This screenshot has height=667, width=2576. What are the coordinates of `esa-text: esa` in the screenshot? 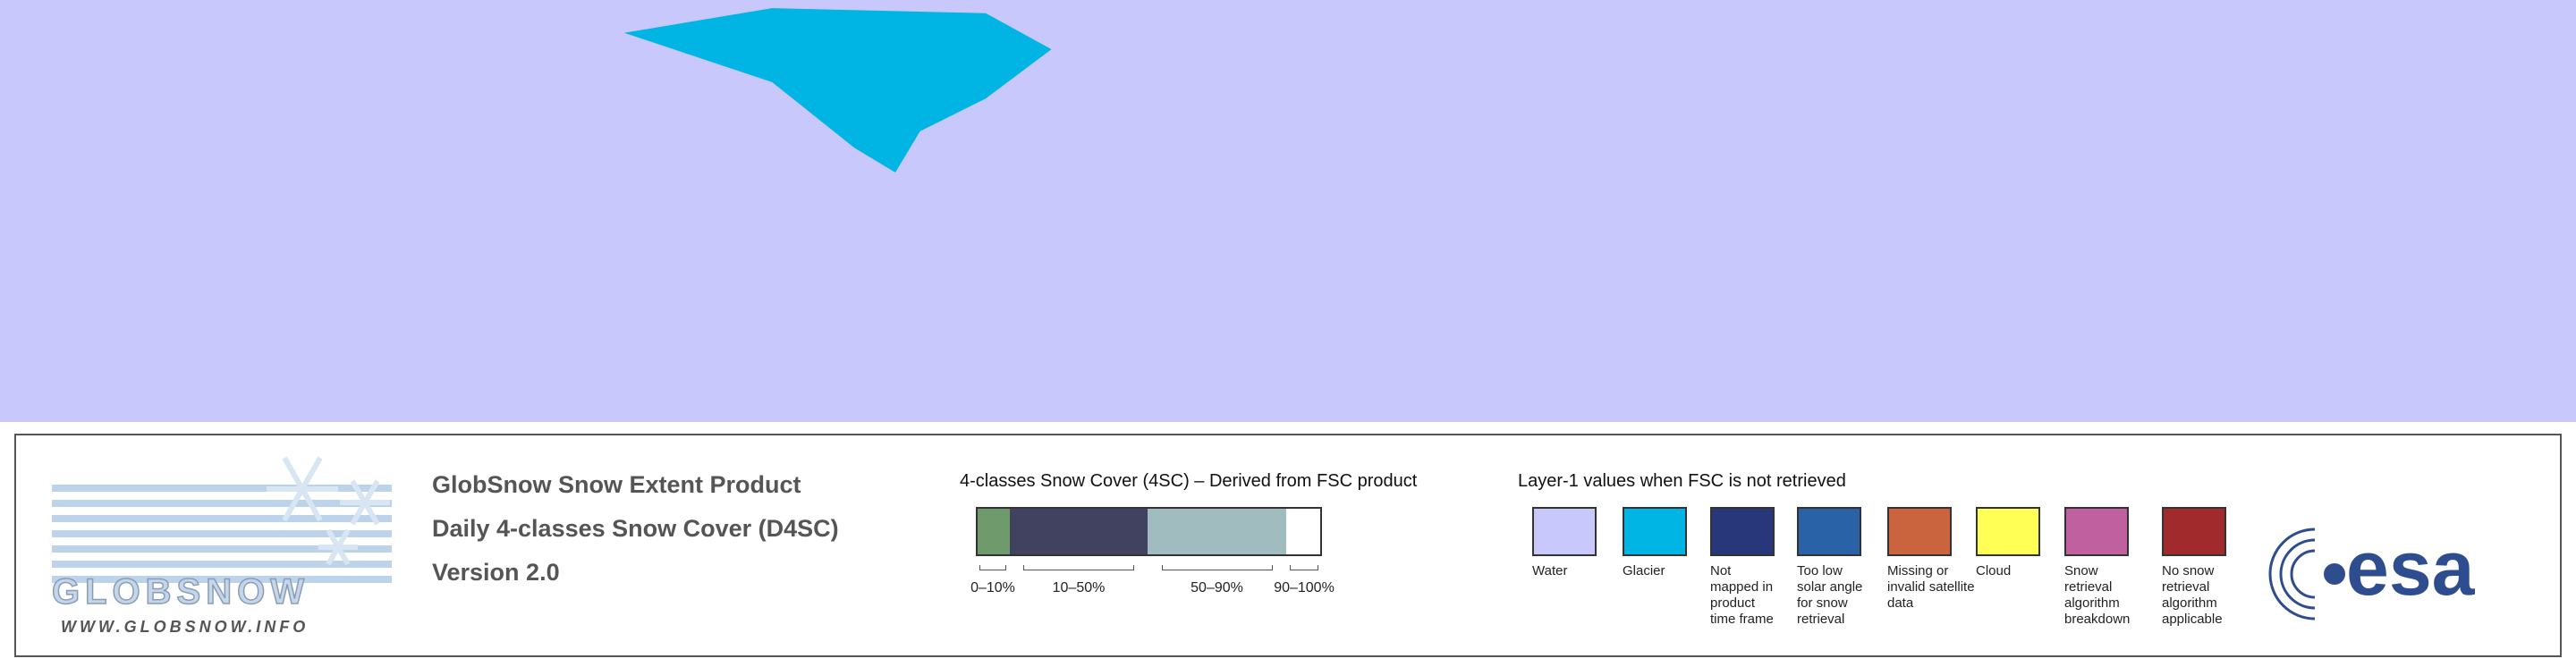 It's located at (2411, 569).